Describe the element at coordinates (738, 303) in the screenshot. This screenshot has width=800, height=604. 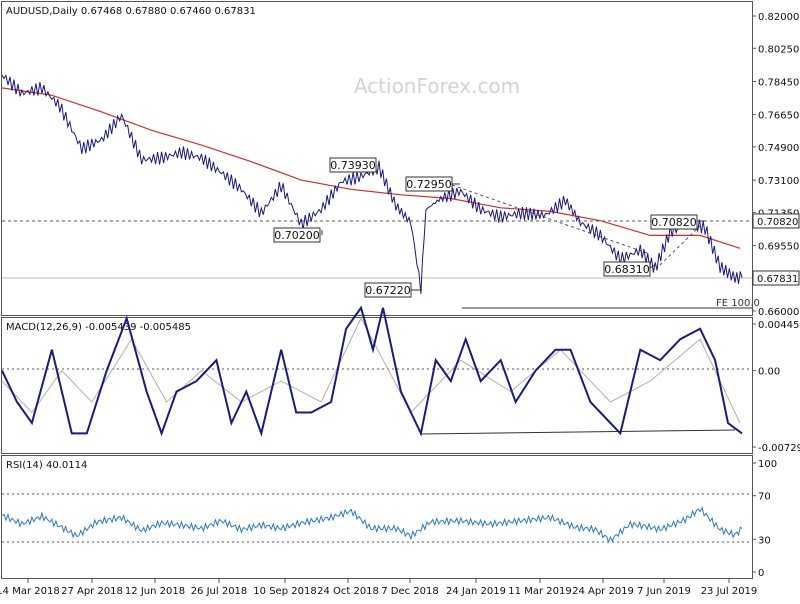
I see `fib-label: FE 100.0` at that location.